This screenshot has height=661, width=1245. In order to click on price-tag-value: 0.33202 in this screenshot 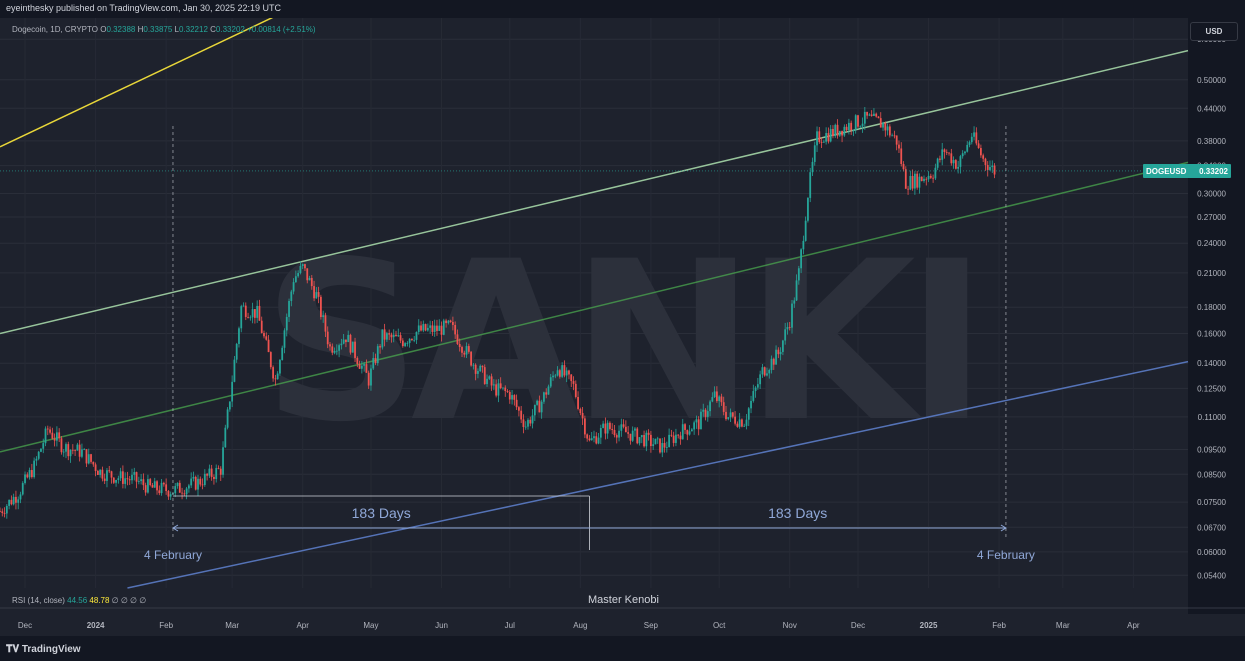, I will do `click(1213, 171)`.